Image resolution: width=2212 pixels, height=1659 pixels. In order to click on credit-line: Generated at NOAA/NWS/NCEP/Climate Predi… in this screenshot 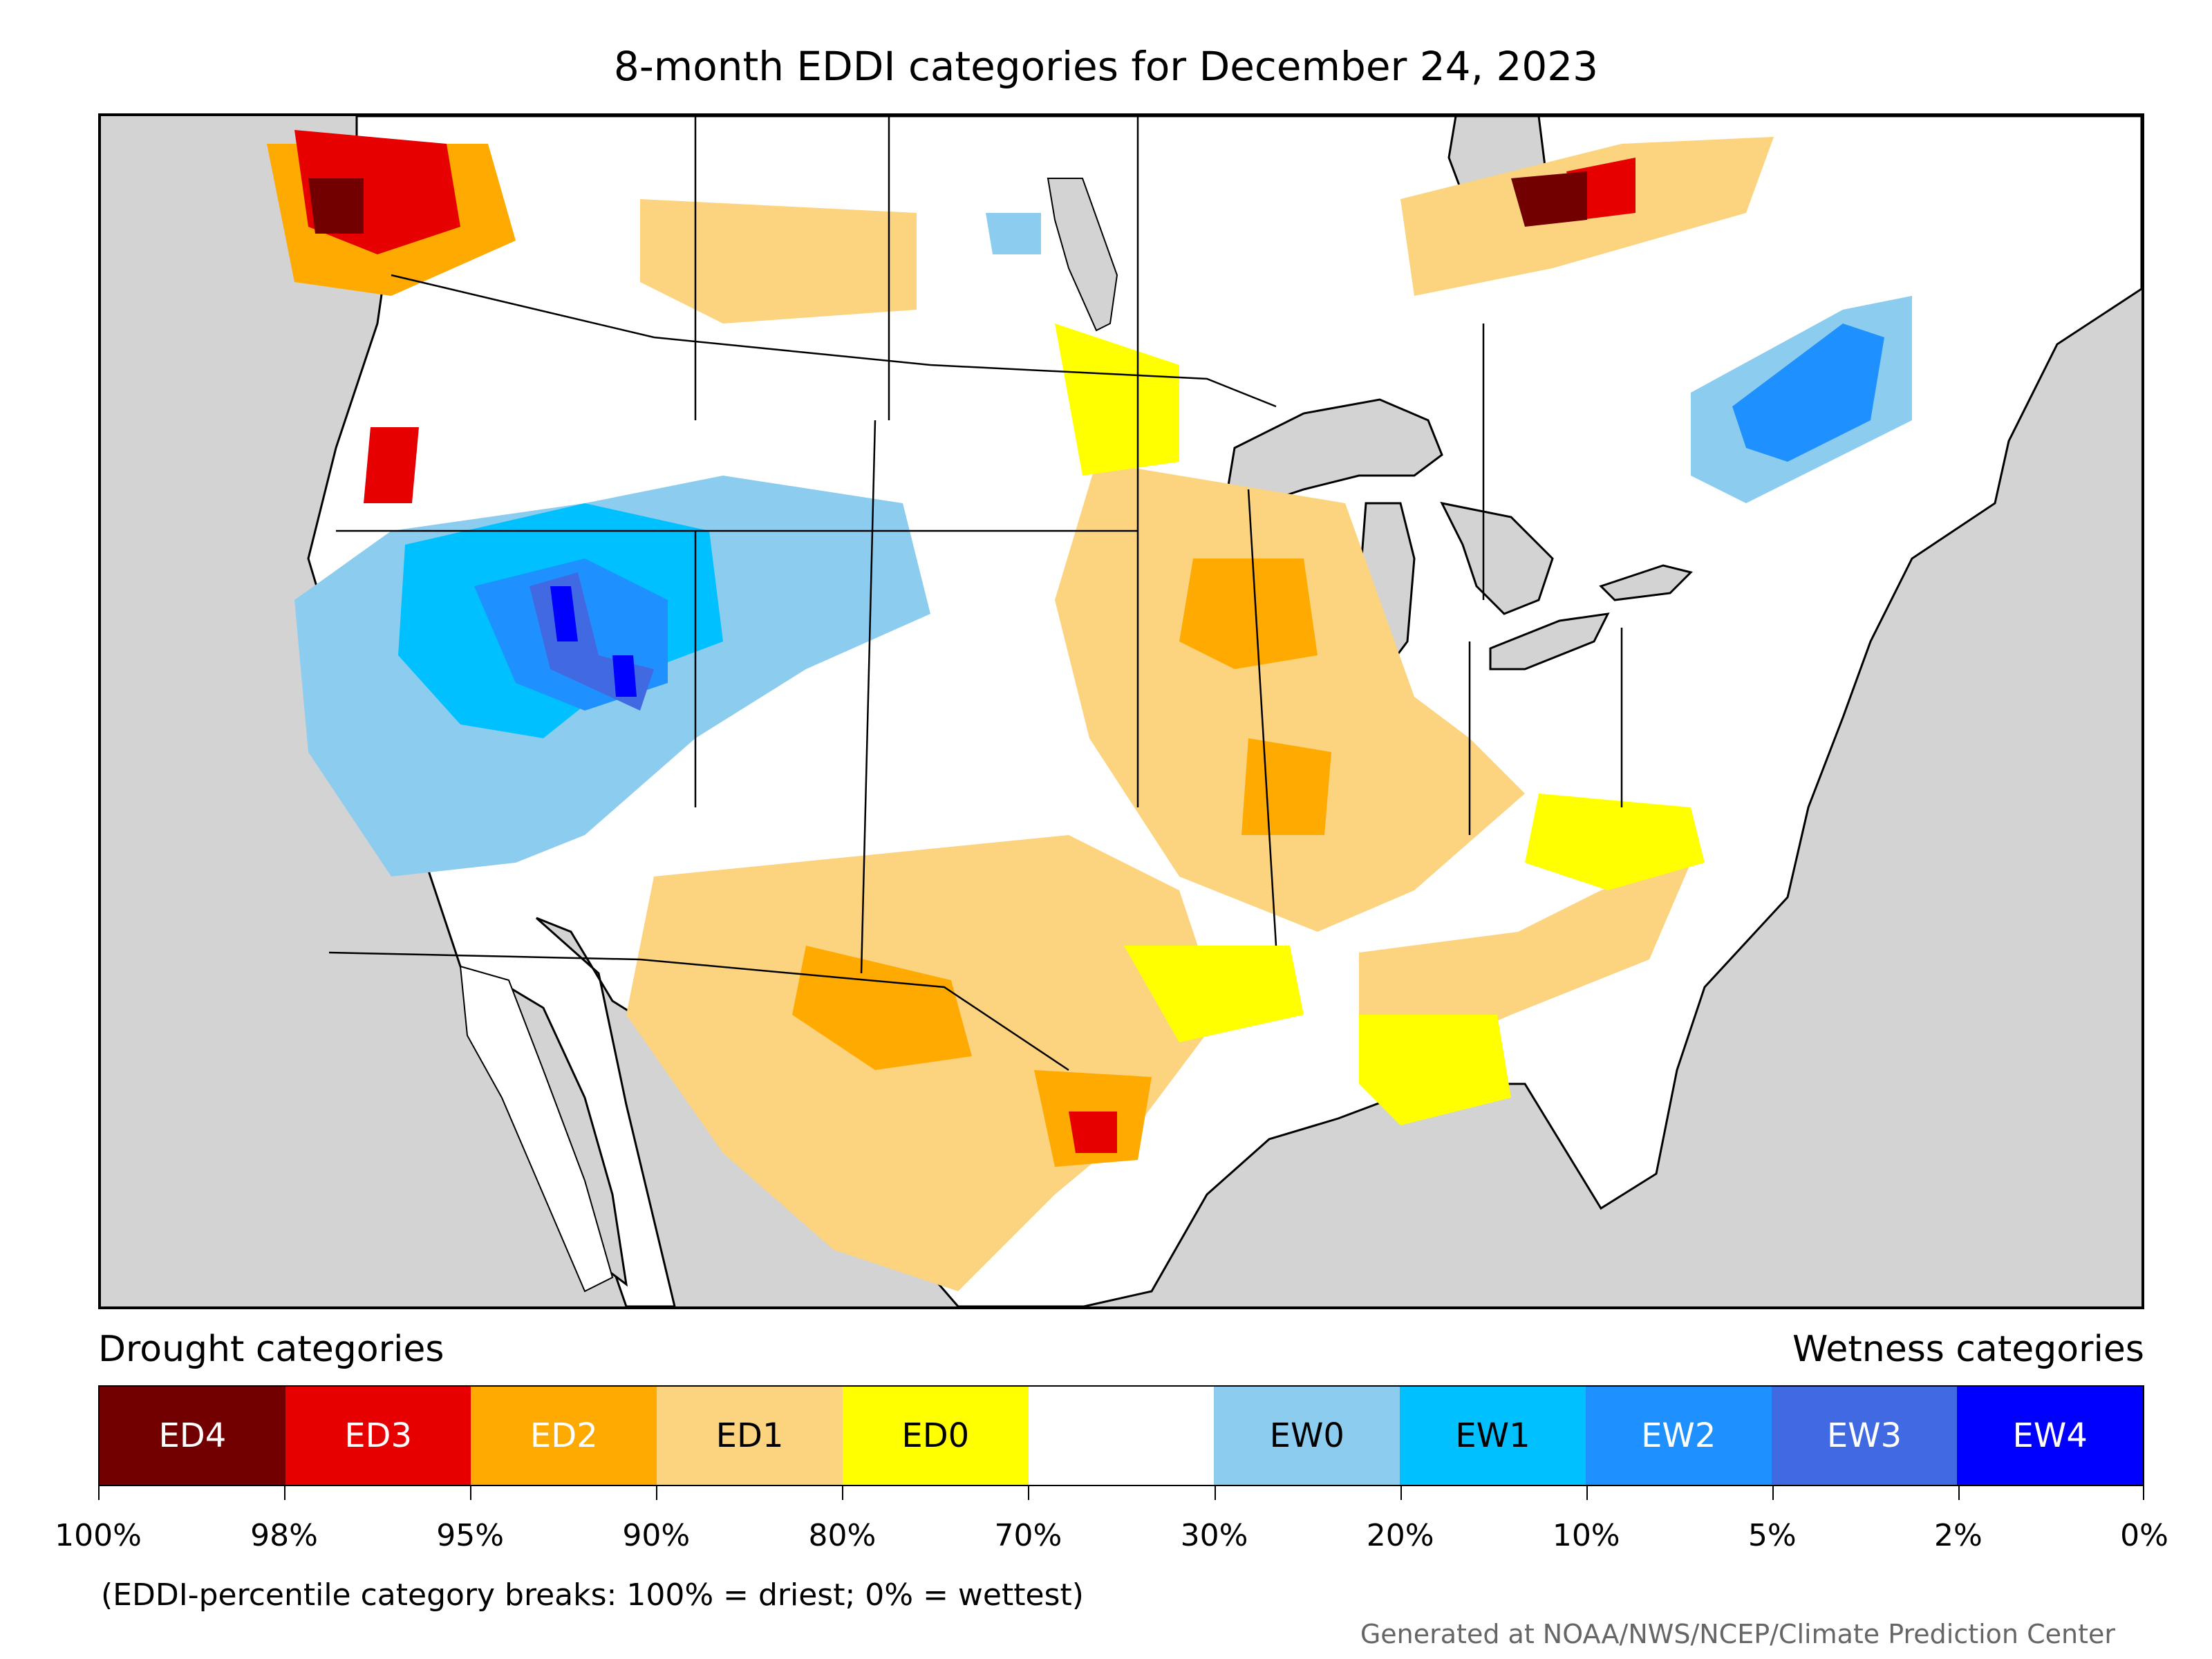, I will do `click(1737, 1634)`.